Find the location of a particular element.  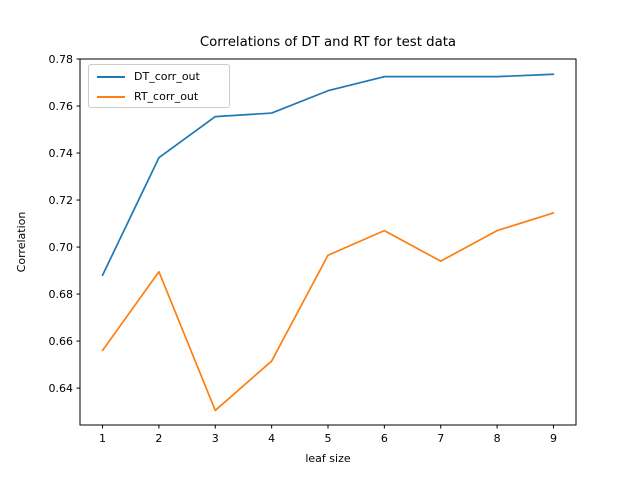

legend-line-swatch-rt is located at coordinates (111, 97).